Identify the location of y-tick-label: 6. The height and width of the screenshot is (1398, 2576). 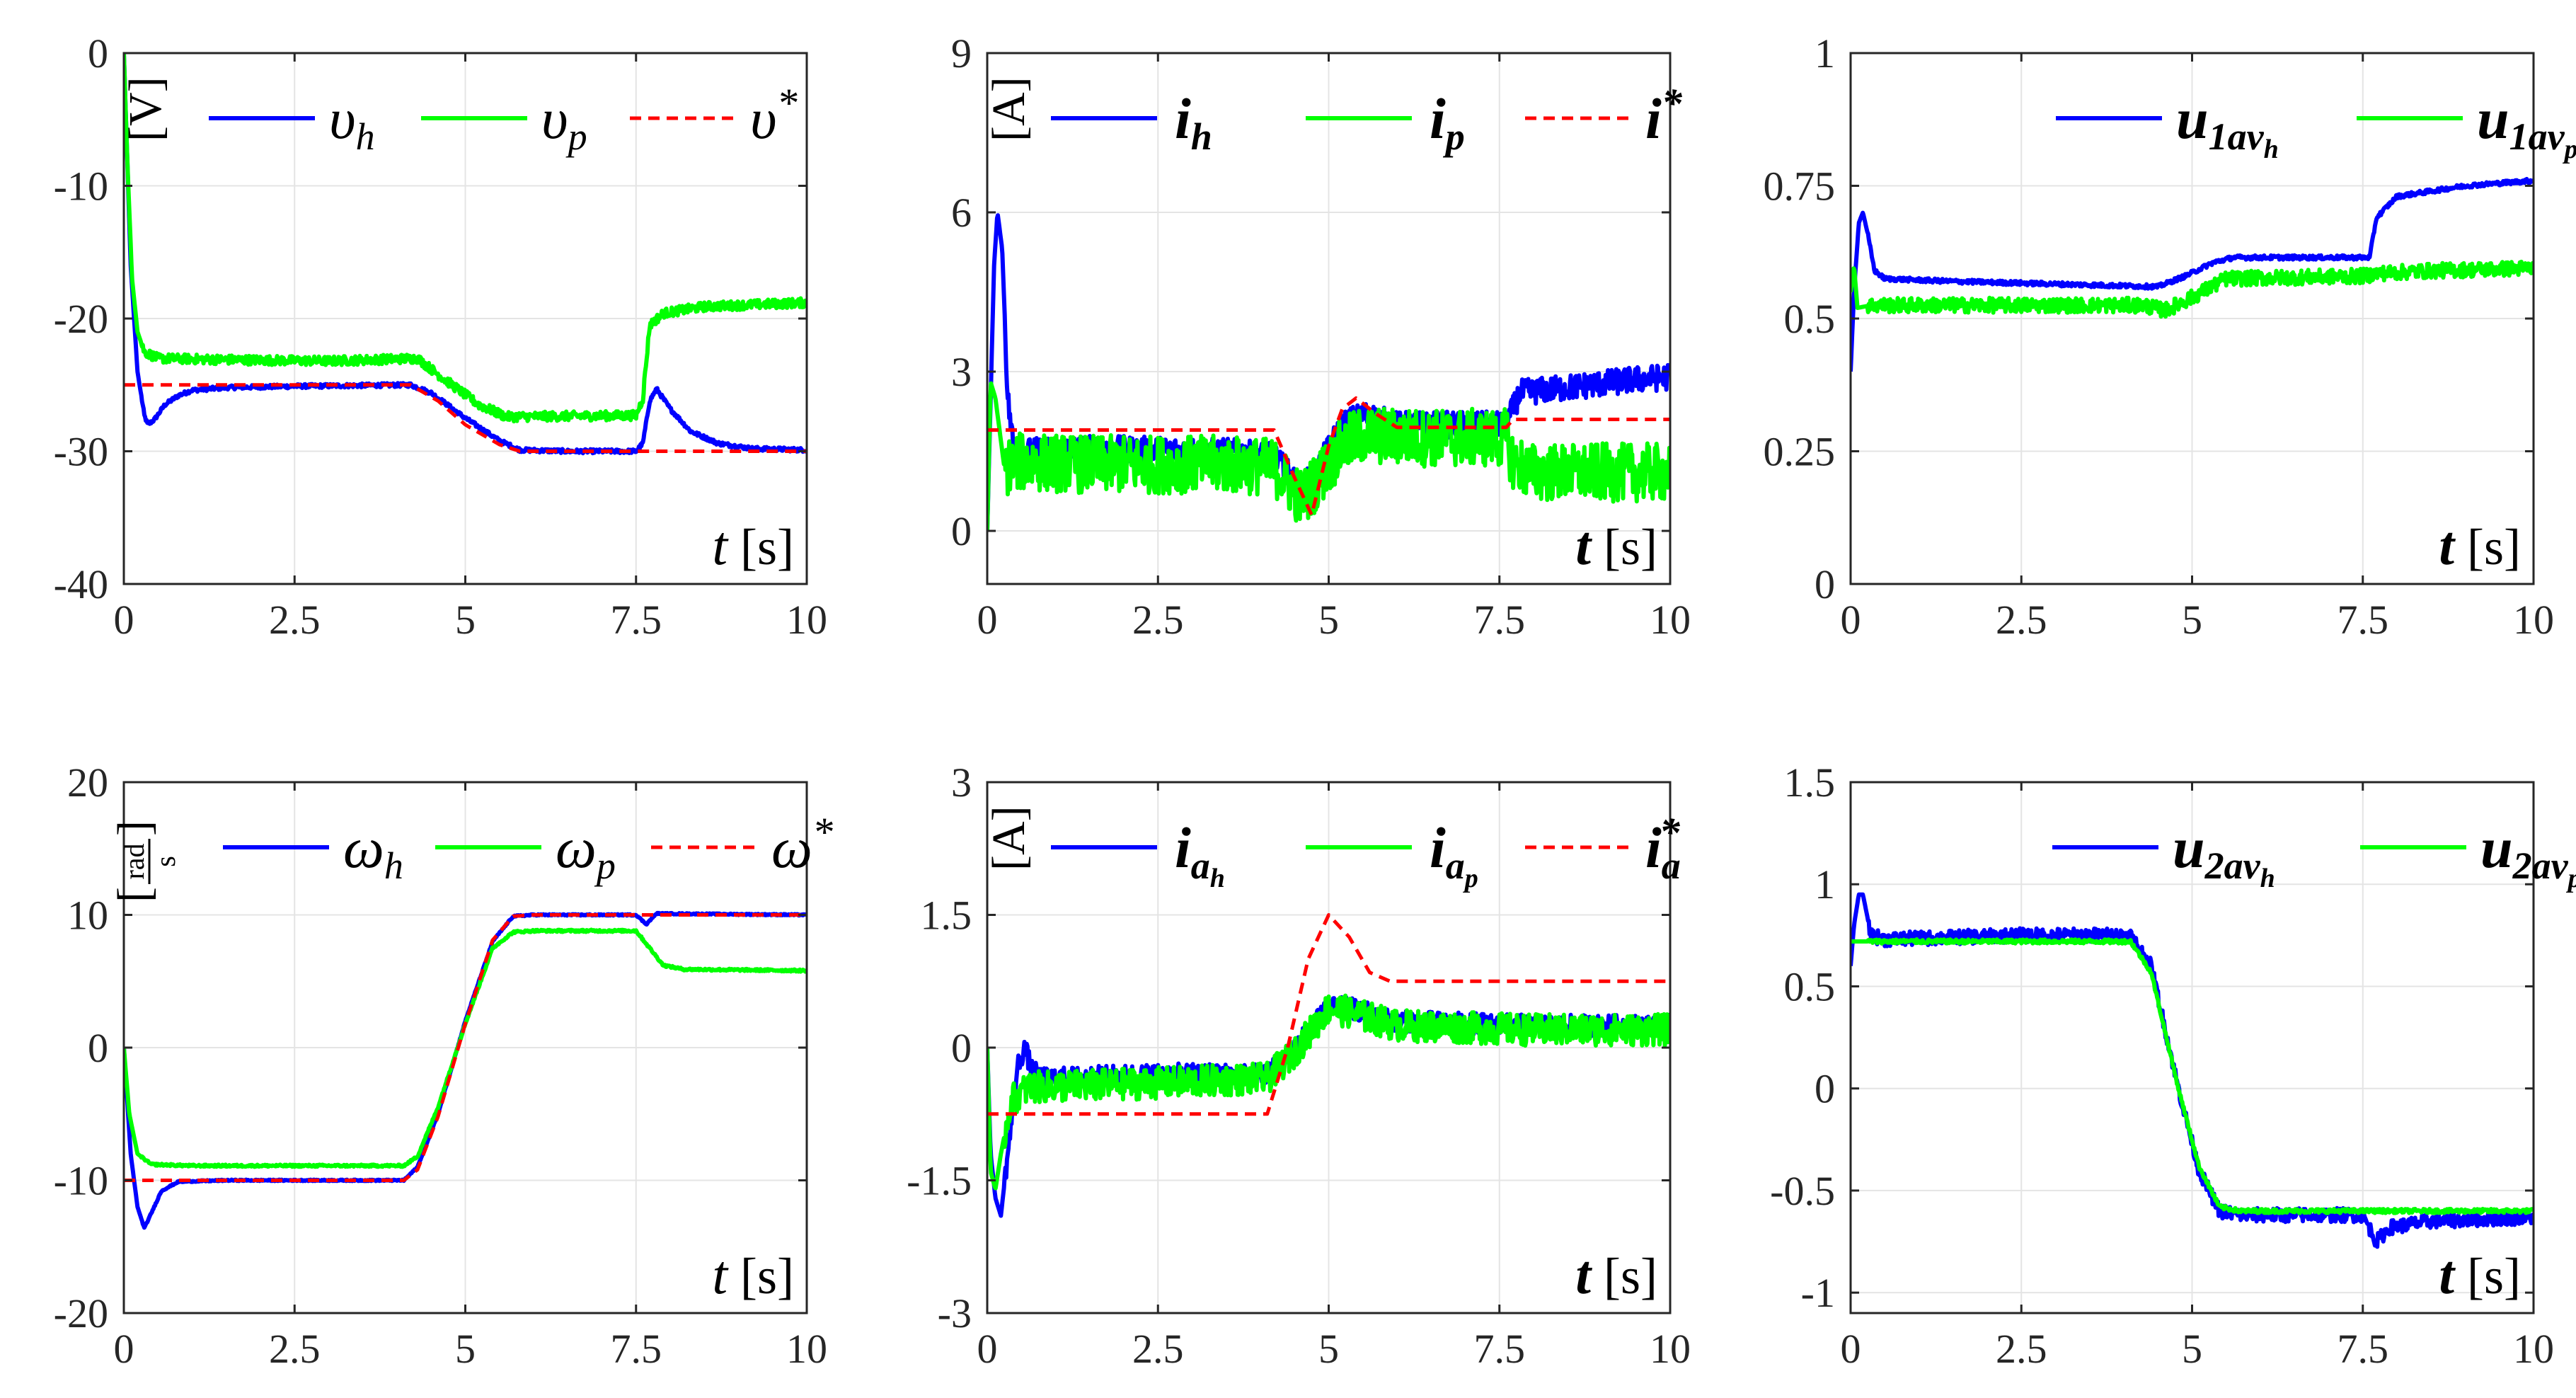
(962, 213).